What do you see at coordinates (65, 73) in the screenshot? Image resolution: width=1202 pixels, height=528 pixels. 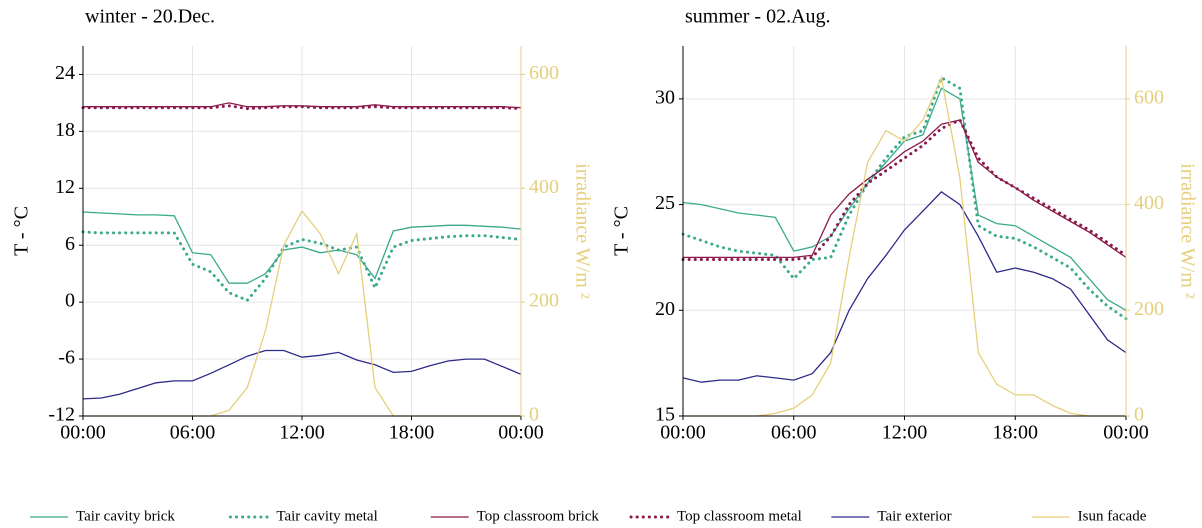 I see `y-tick-label: 24` at bounding box center [65, 73].